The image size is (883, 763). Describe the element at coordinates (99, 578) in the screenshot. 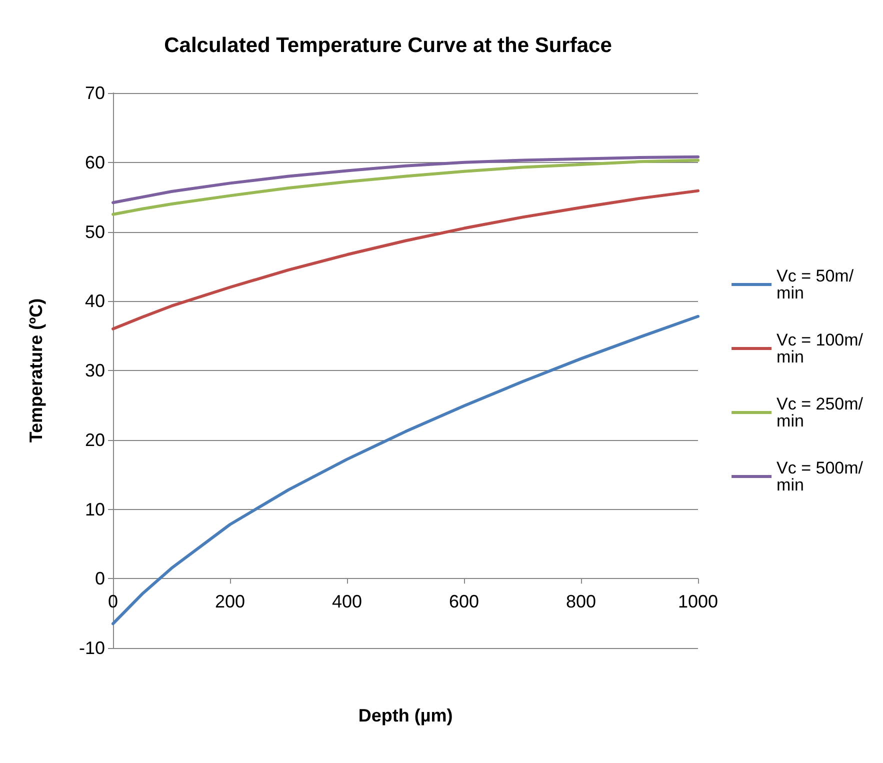

I see `y-tick-label: 0` at that location.